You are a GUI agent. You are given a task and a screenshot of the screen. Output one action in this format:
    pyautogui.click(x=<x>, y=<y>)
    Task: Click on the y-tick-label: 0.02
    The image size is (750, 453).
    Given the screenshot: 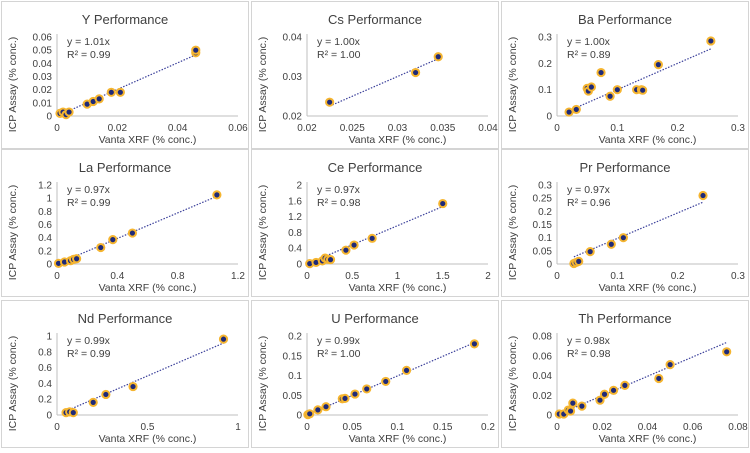 What is the action you would take?
    pyautogui.click(x=543, y=396)
    